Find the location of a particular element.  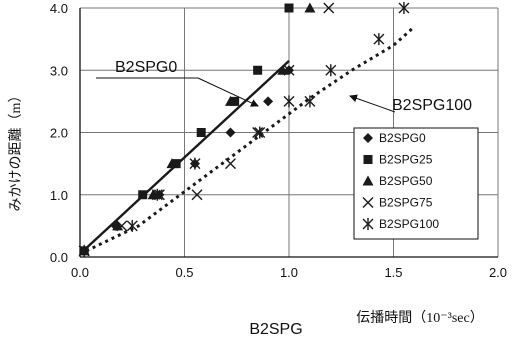

legend: B2SPG0 B2SPG25 B2SPG50 B2SPG75 B2SPG100 is located at coordinates (416, 183).